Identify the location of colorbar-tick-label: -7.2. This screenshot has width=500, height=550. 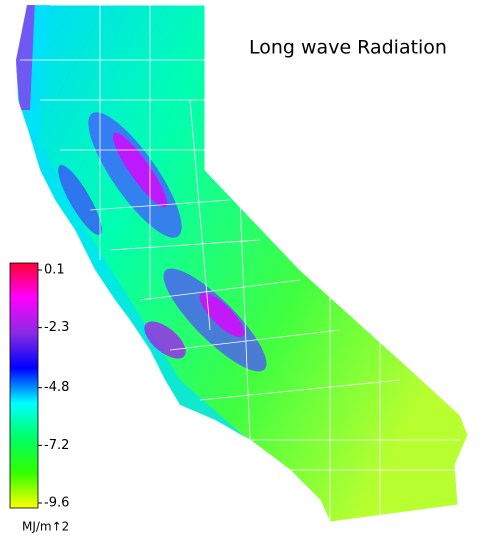
(56, 445).